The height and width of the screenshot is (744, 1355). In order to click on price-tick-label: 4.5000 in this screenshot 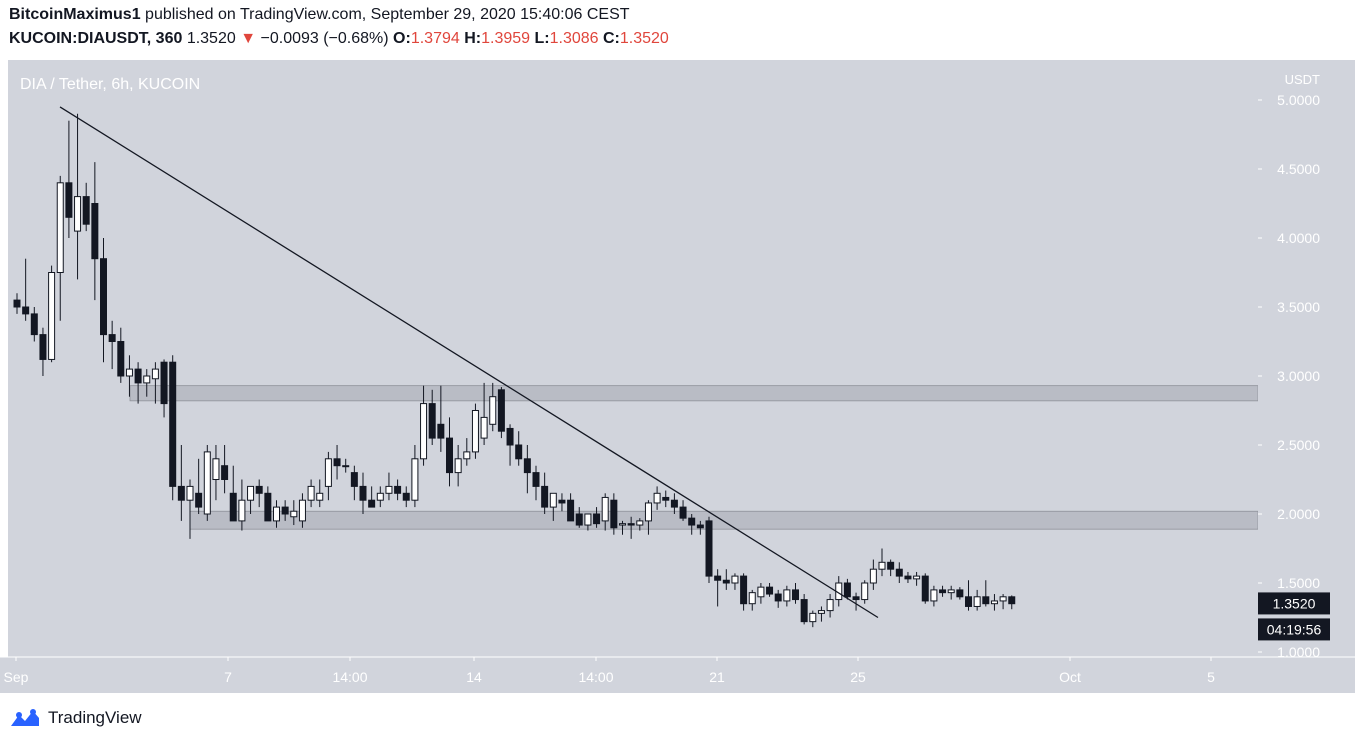, I will do `click(1298, 169)`.